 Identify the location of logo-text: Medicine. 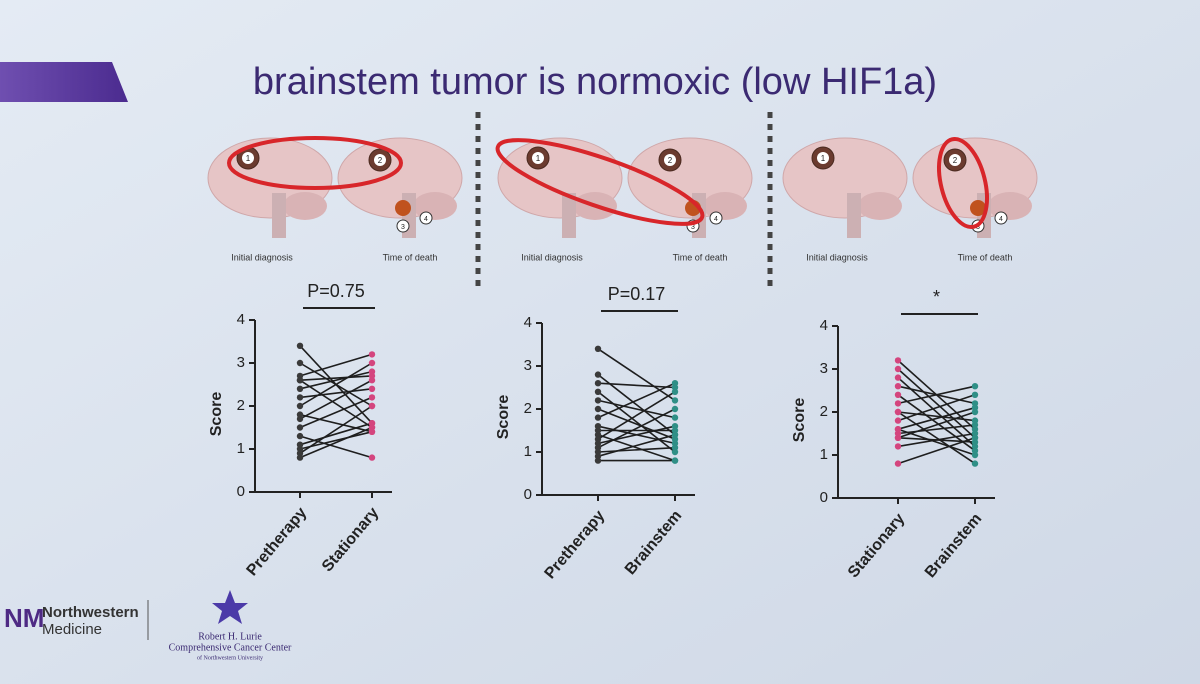
(72, 629).